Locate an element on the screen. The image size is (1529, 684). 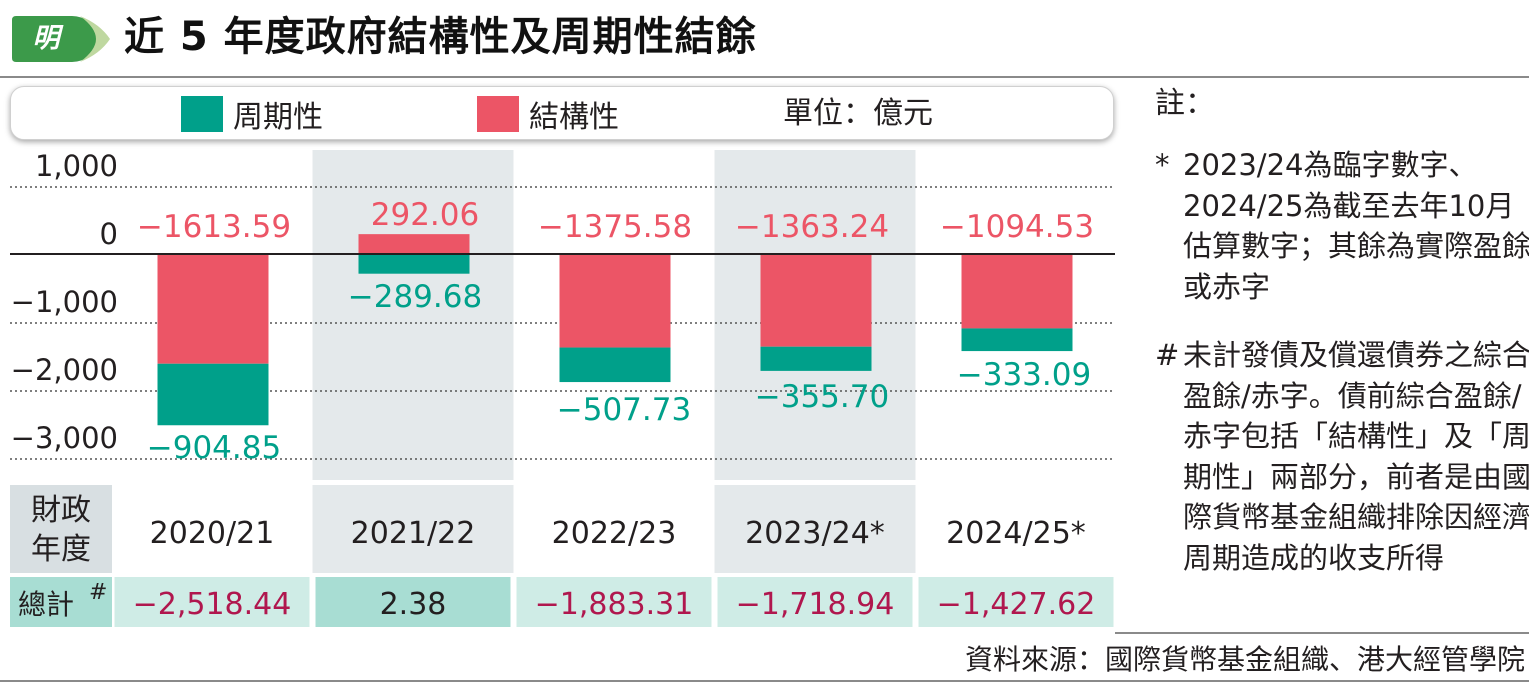
y-tick-label: 1,000 is located at coordinates (76, 166).